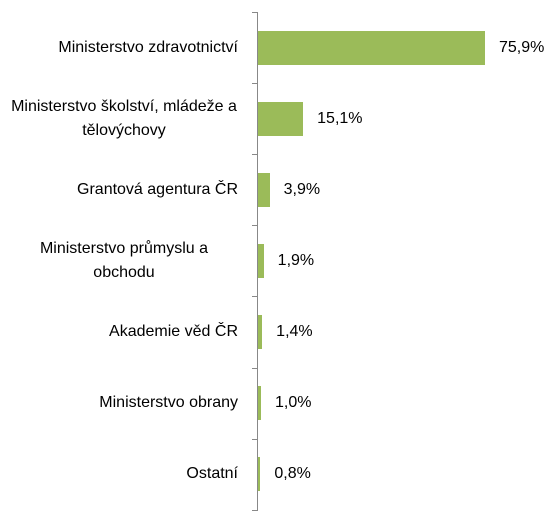 The height and width of the screenshot is (513, 554). I want to click on category-label-box: Ministerstvo zdravotnictví, so click(122, 48).